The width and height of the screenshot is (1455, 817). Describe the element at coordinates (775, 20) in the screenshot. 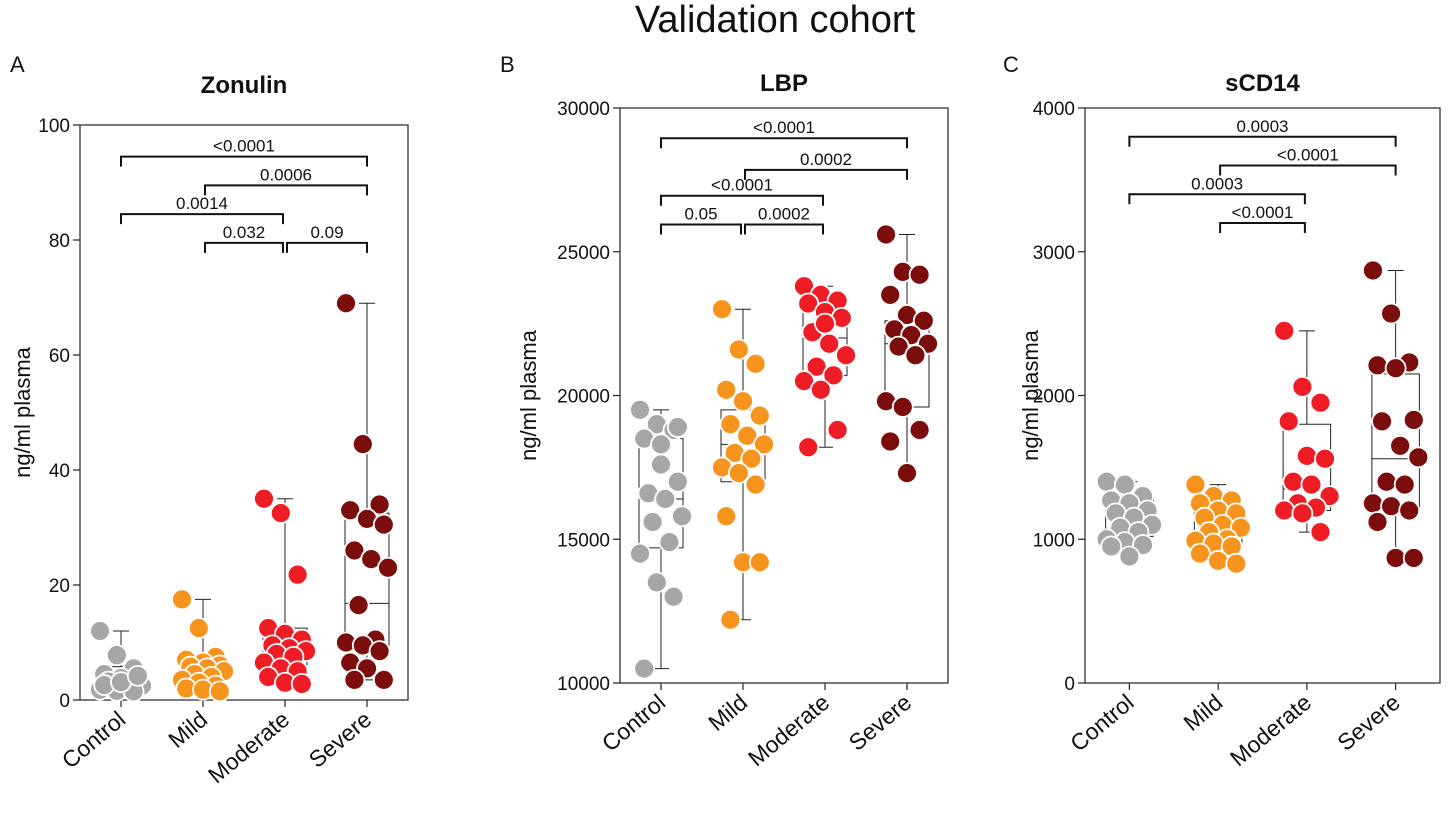

I see `figure-title: Validation cohort` at that location.